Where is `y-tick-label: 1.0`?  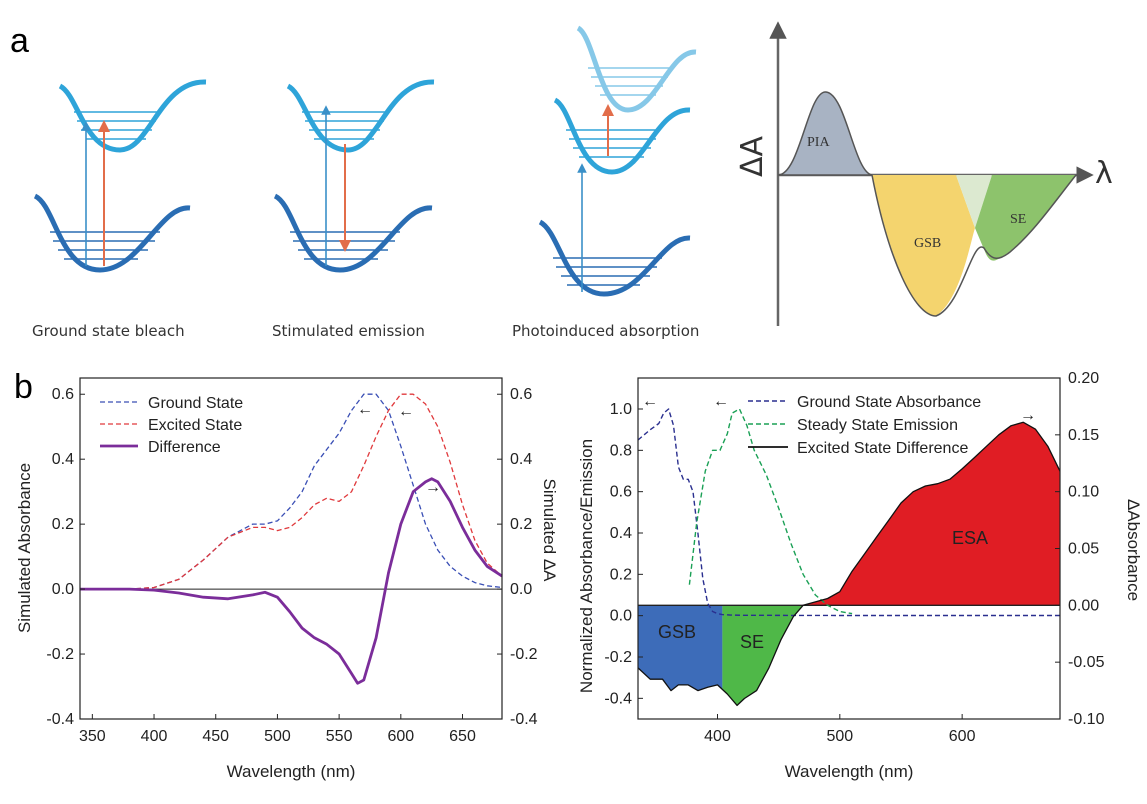
y-tick-label: 1.0 is located at coordinates (621, 409).